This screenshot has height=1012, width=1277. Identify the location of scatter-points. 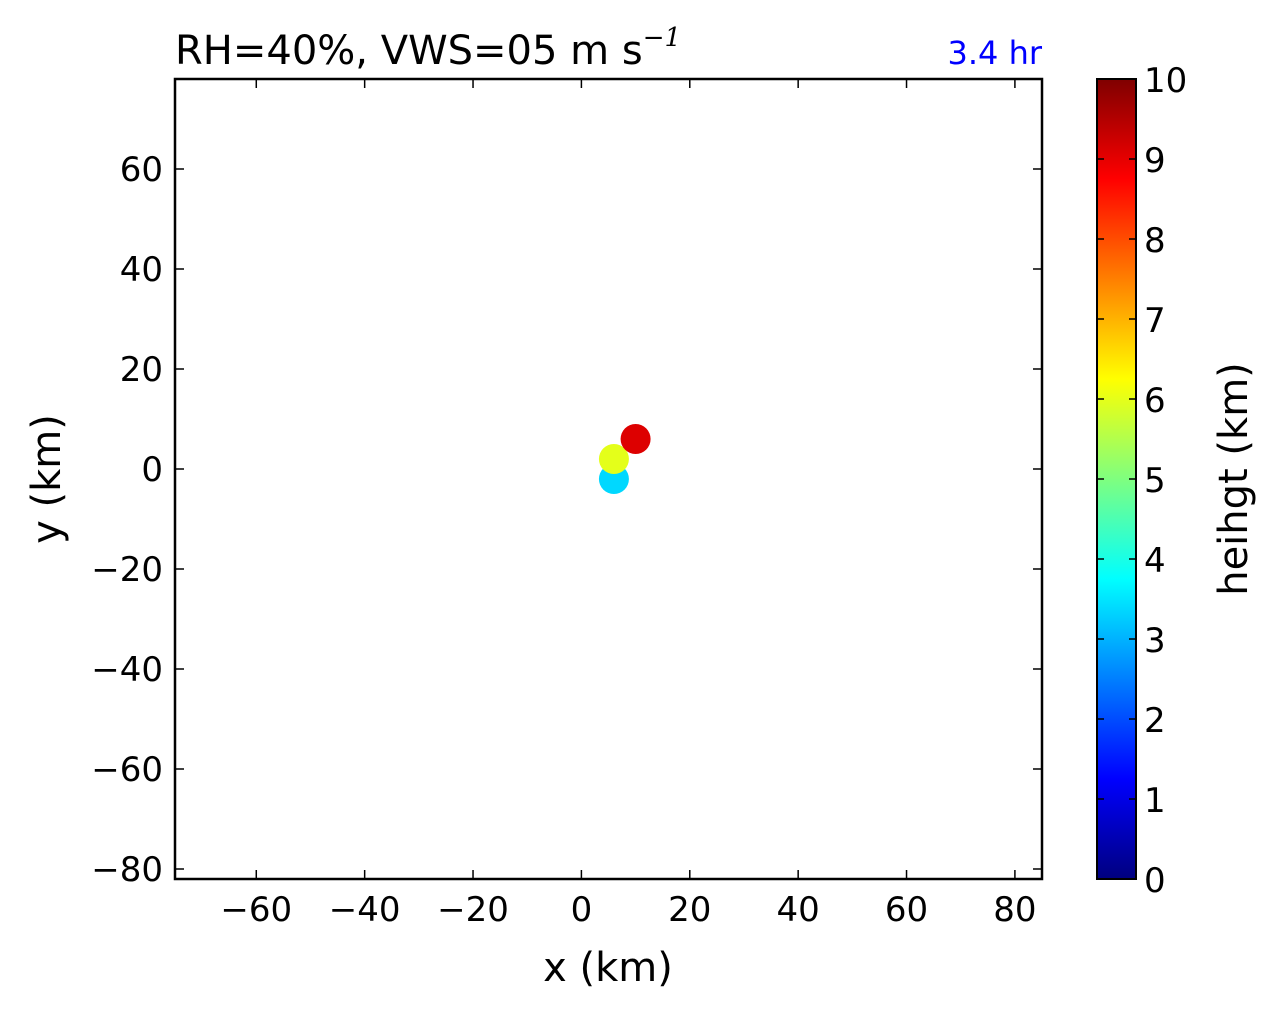
(624, 459).